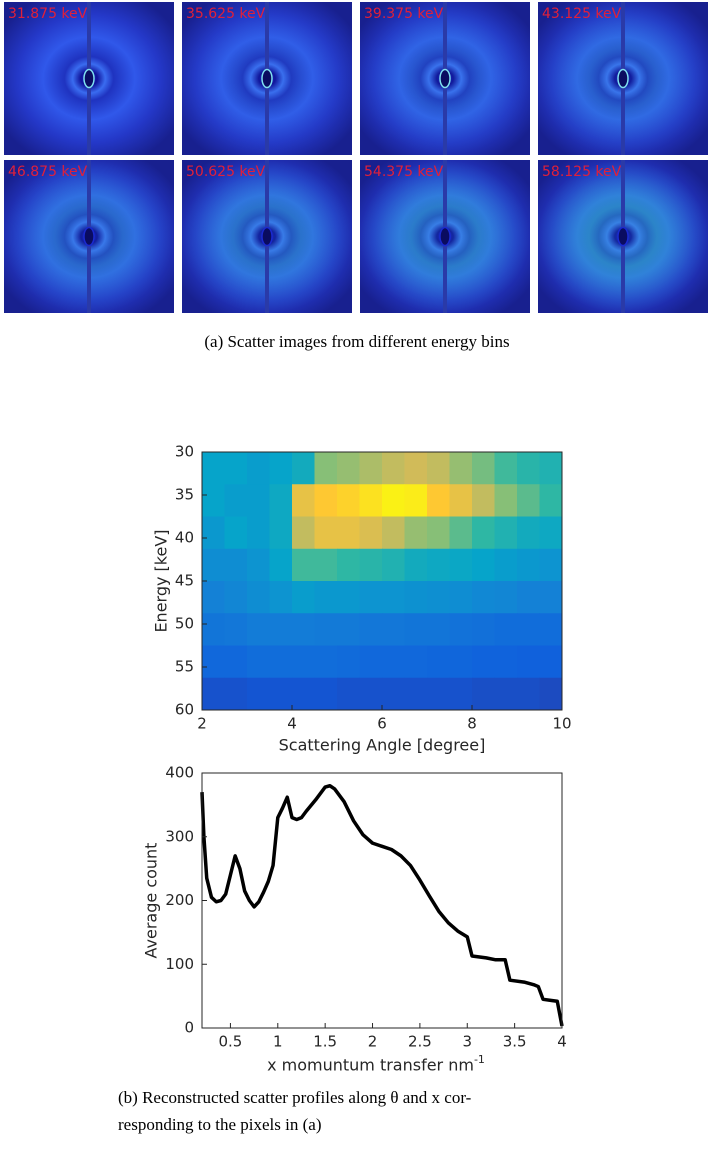  What do you see at coordinates (230, 1042) in the screenshot?
I see `x-tick-label: 0.5` at bounding box center [230, 1042].